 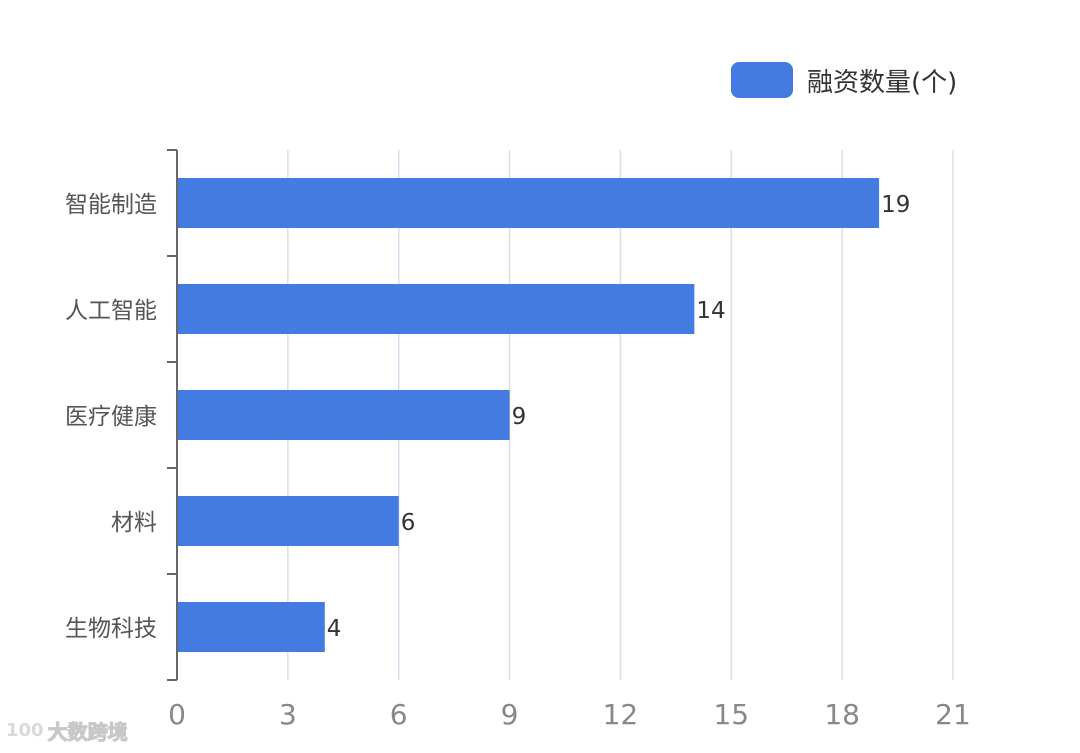 I want to click on data-label: 19, so click(x=895, y=205).